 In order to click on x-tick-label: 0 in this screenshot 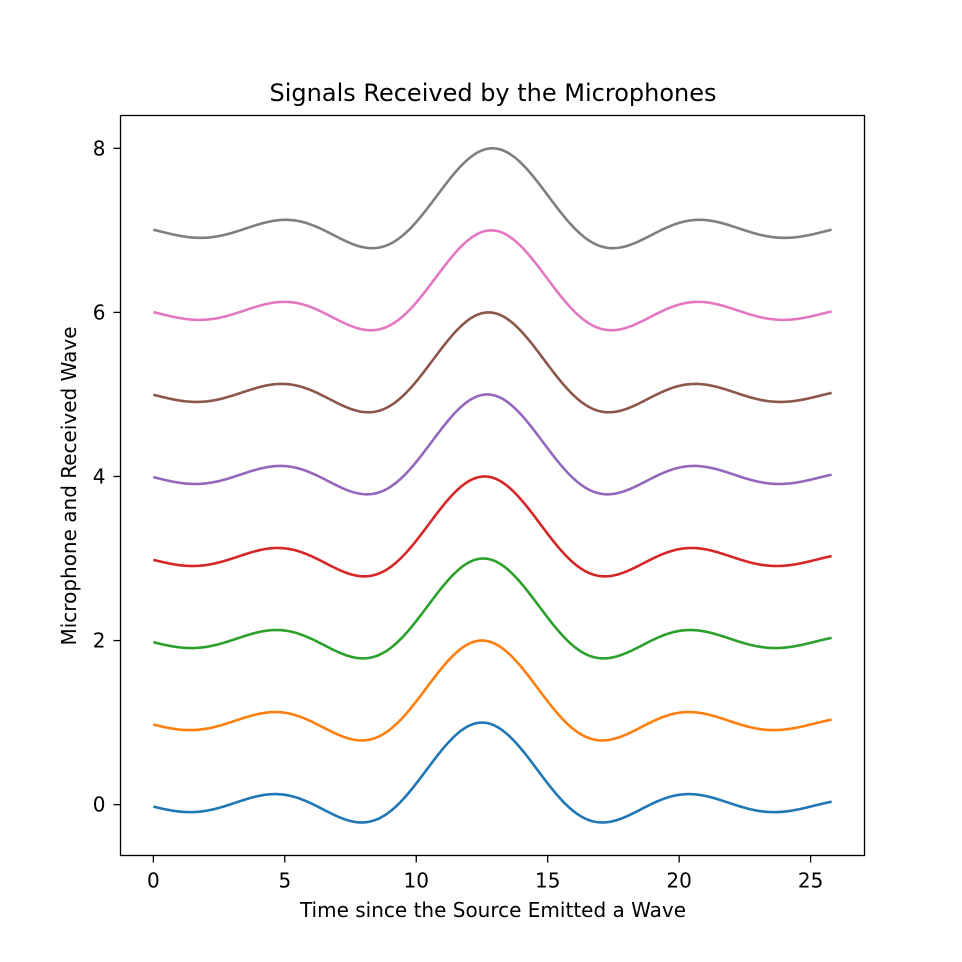, I will do `click(153, 881)`.